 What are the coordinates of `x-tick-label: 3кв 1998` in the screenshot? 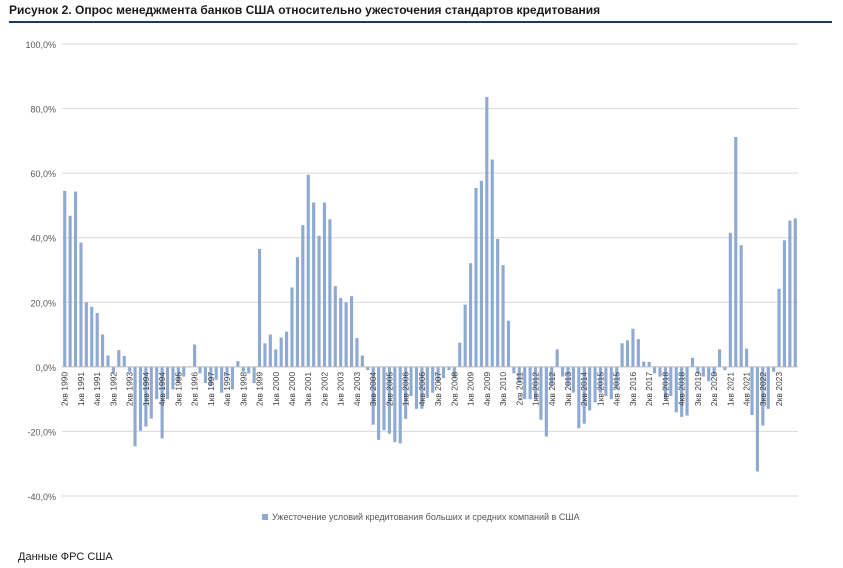 It's located at (243, 389).